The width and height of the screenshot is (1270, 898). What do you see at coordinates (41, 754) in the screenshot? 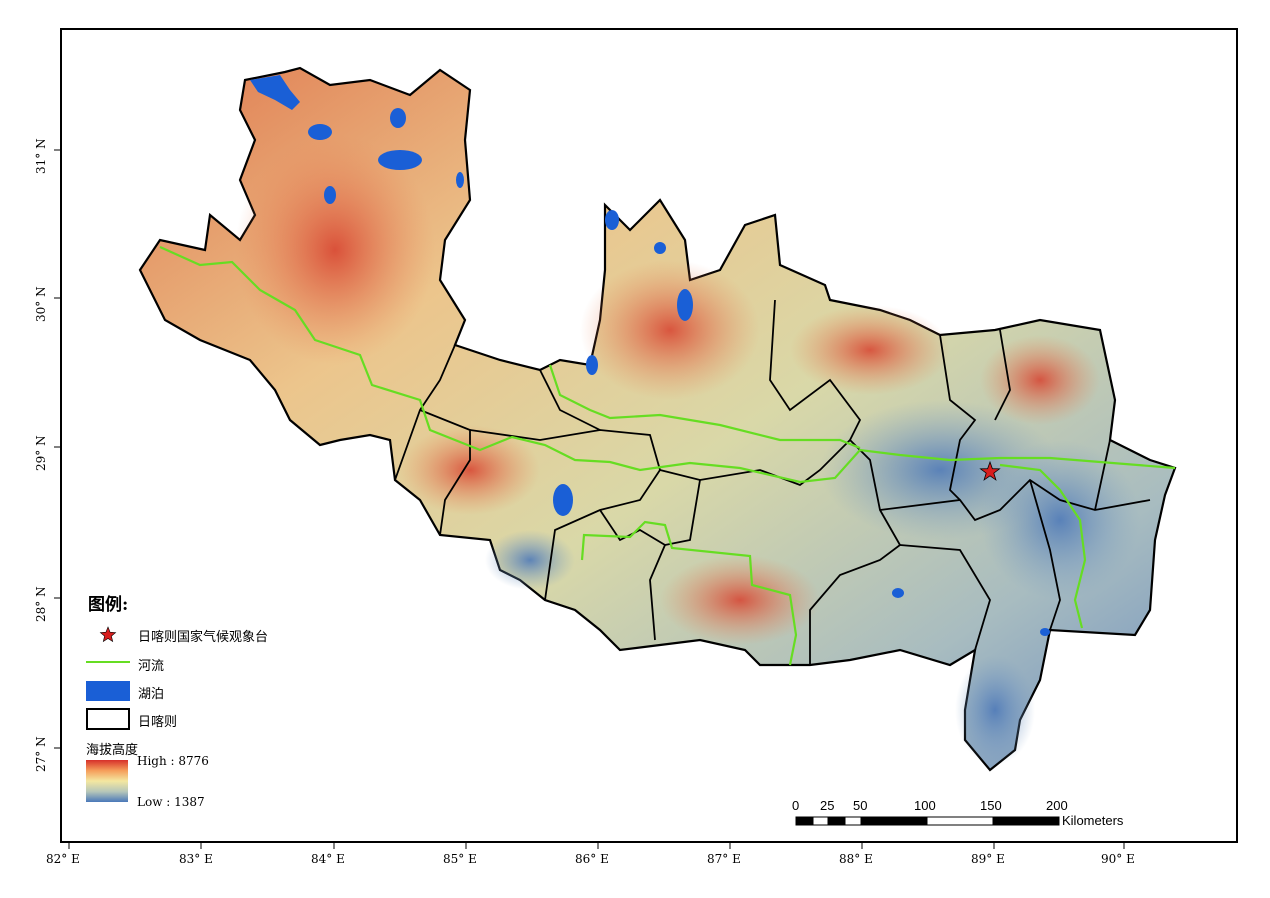
I see `lat-label-27: 27° N` at bounding box center [41, 754].